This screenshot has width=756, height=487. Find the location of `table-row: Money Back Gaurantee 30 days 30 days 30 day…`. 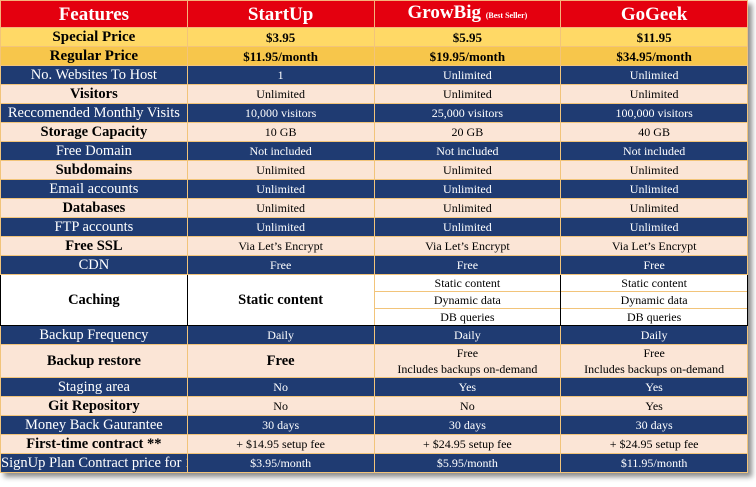

table-row: Money Back Gaurantee 30 days 30 days 30 day… is located at coordinates (374, 425).